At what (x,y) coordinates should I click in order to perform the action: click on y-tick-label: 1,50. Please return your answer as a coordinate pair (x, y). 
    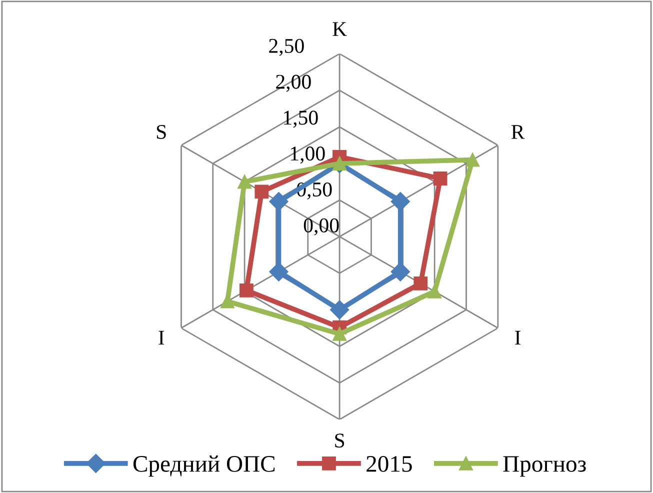
    Looking at the image, I should click on (301, 119).